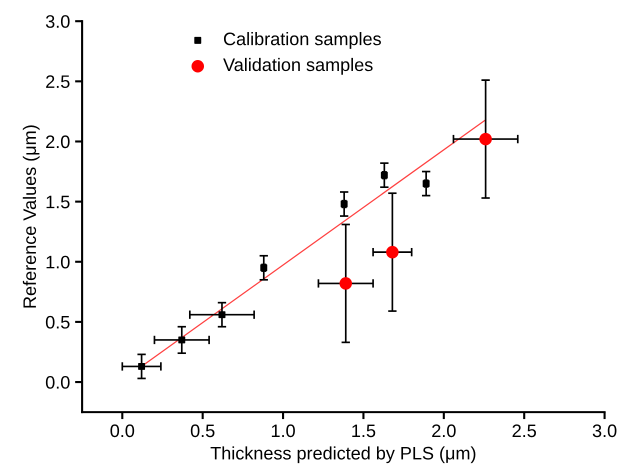 Image resolution: width=622 pixels, height=471 pixels. Describe the element at coordinates (524, 431) in the screenshot. I see `x-tick-label: 2.5` at that location.